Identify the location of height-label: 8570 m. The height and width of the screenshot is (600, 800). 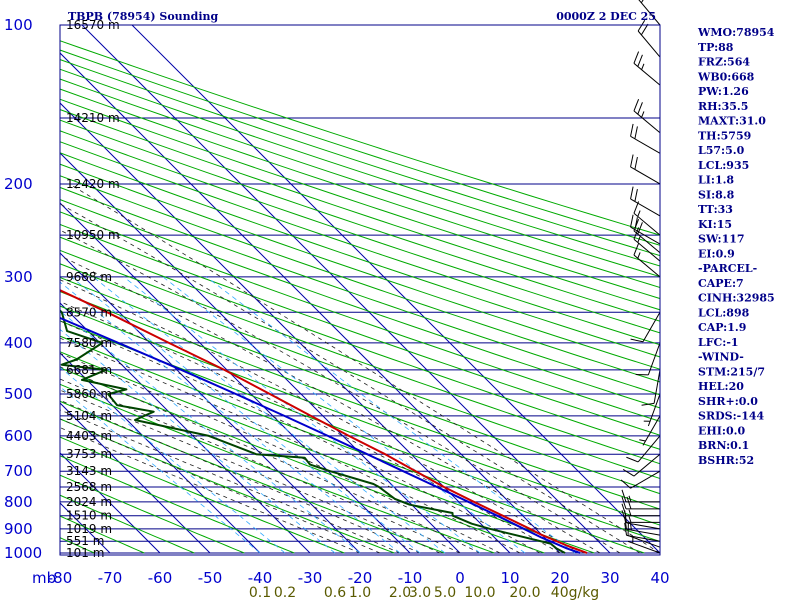
(89, 312).